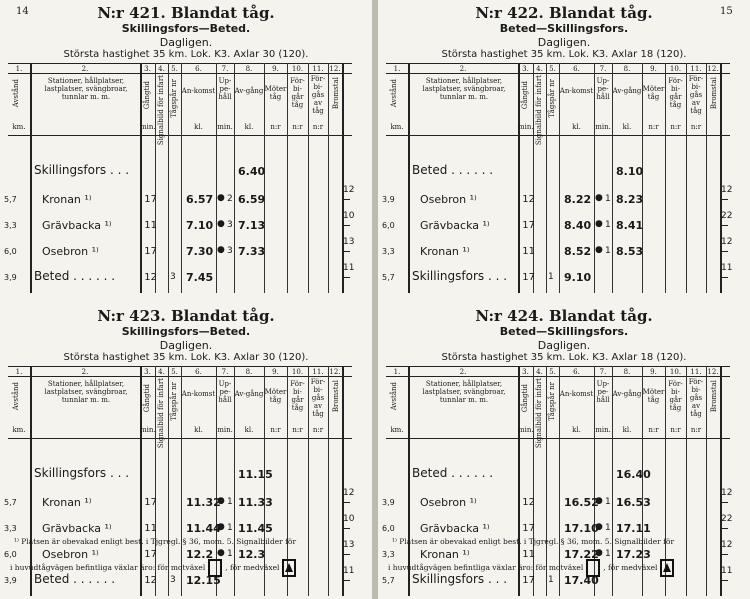 The height and width of the screenshot is (599, 750). Describe the element at coordinates (148, 127) in the screenshot. I see `header-running-unit: min.` at that location.